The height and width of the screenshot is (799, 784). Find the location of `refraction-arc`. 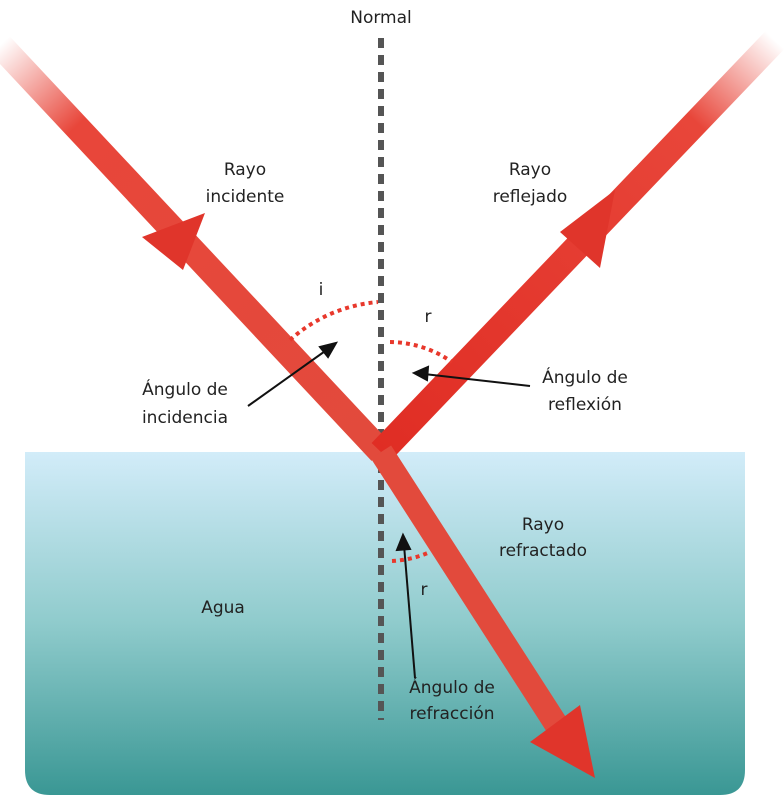

refraction-arc is located at coordinates (411, 556).